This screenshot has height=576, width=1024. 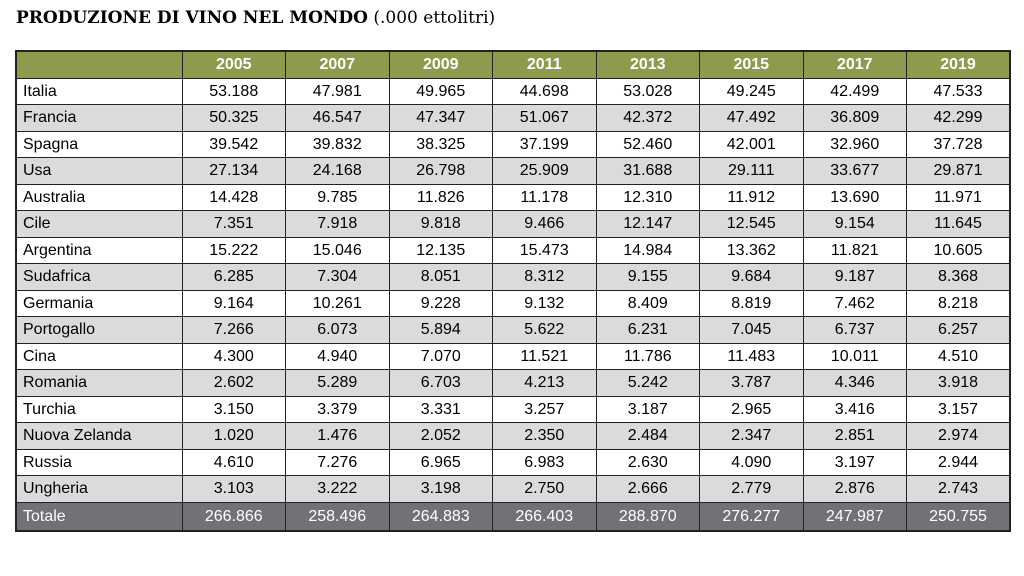 What do you see at coordinates (751, 171) in the screenshot?
I see `value-cell: 29.111` at bounding box center [751, 171].